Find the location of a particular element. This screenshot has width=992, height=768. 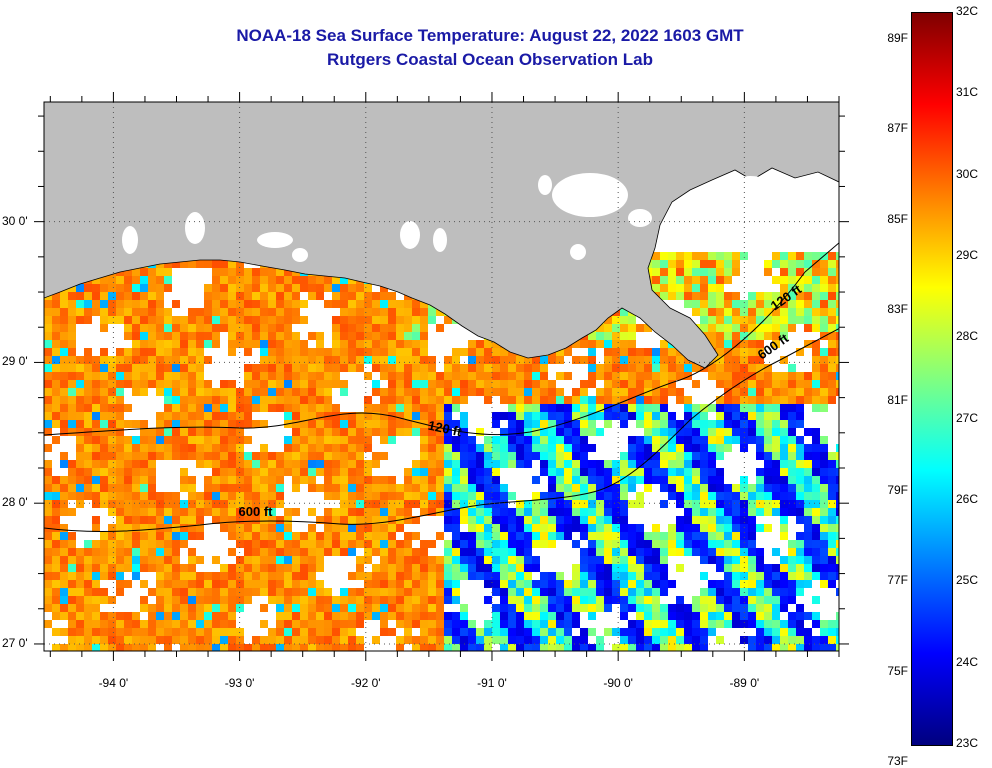

lon-label: -91 0' is located at coordinates (492, 683).